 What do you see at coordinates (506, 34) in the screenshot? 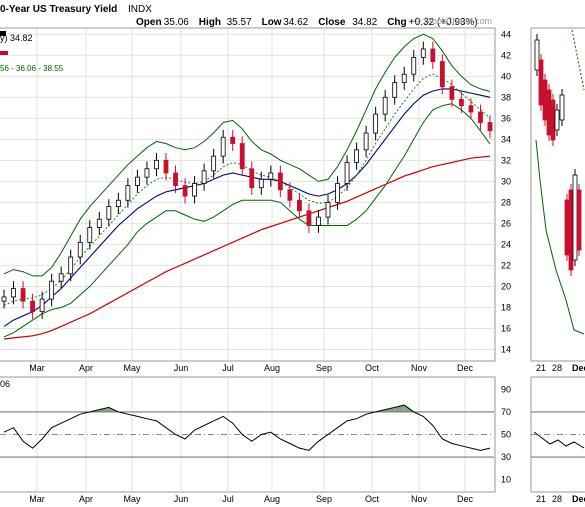
I see `price-y-tick-15: 44` at bounding box center [506, 34].